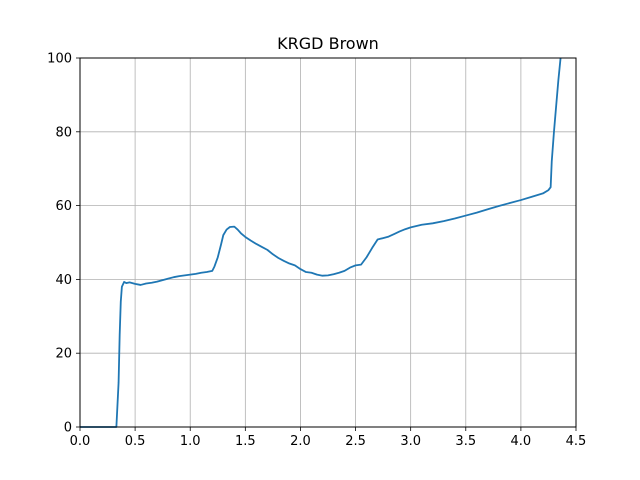 The image size is (640, 480). I want to click on x-tick-label: 1.0, so click(190, 441).